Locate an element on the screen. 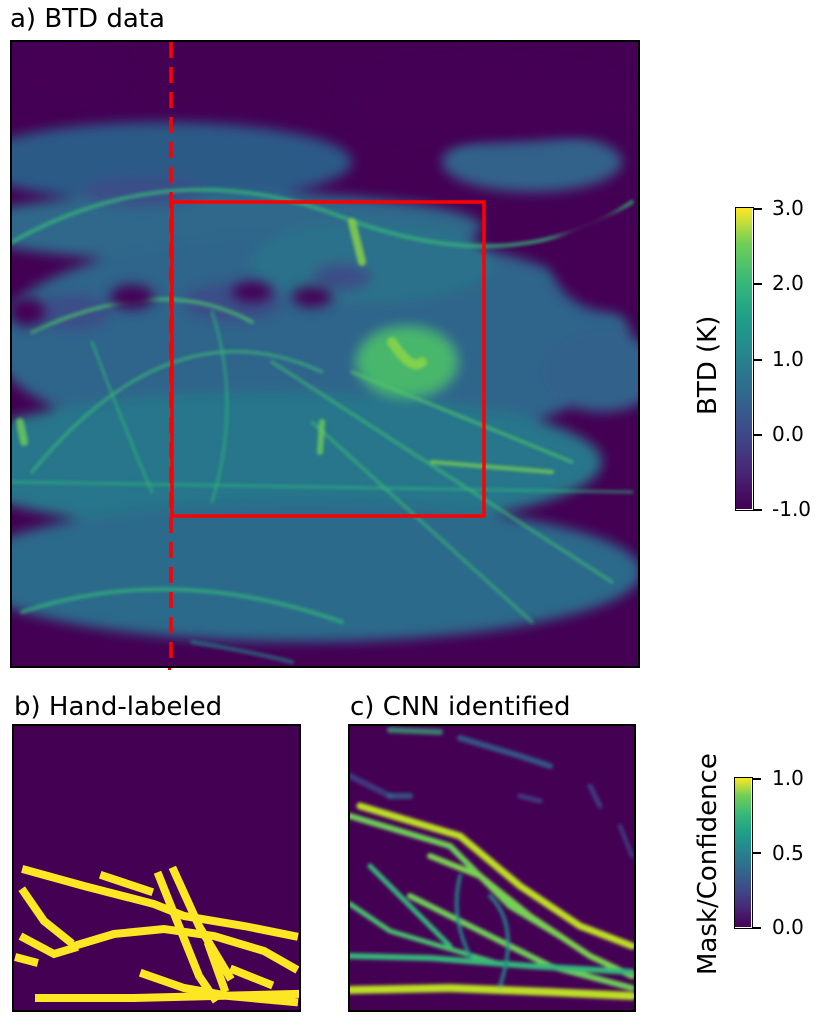 This screenshot has width=825, height=1016. confidence-tick-label: 1.0 is located at coordinates (788, 778).